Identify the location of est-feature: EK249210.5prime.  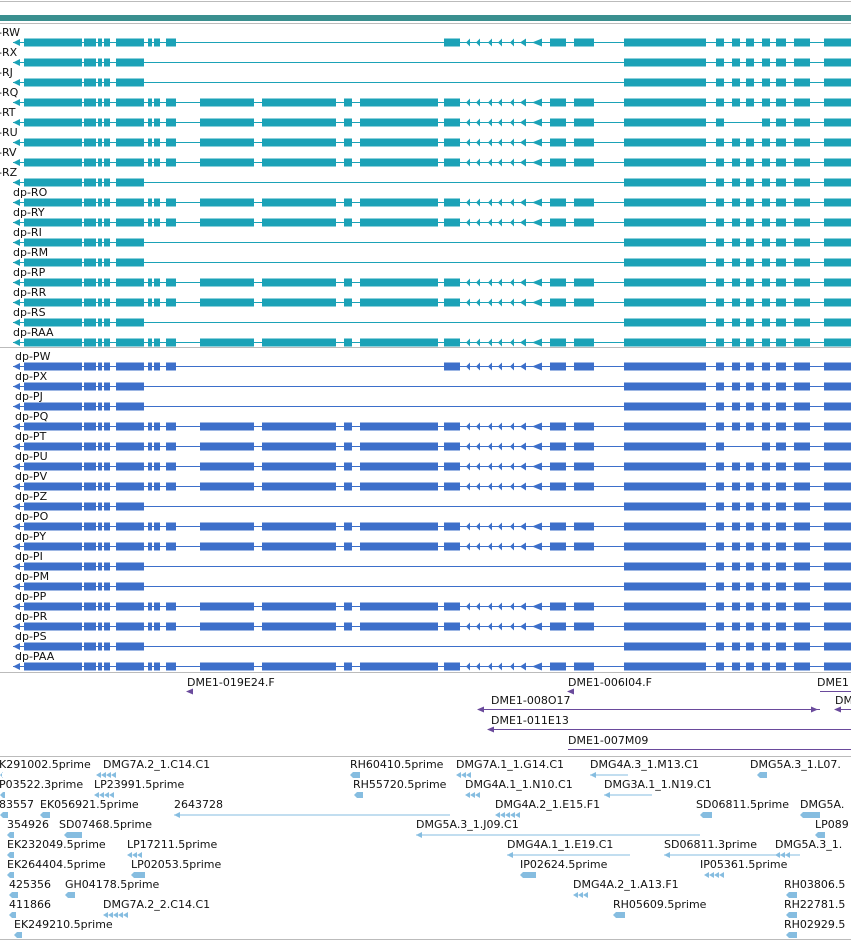
(63, 928).